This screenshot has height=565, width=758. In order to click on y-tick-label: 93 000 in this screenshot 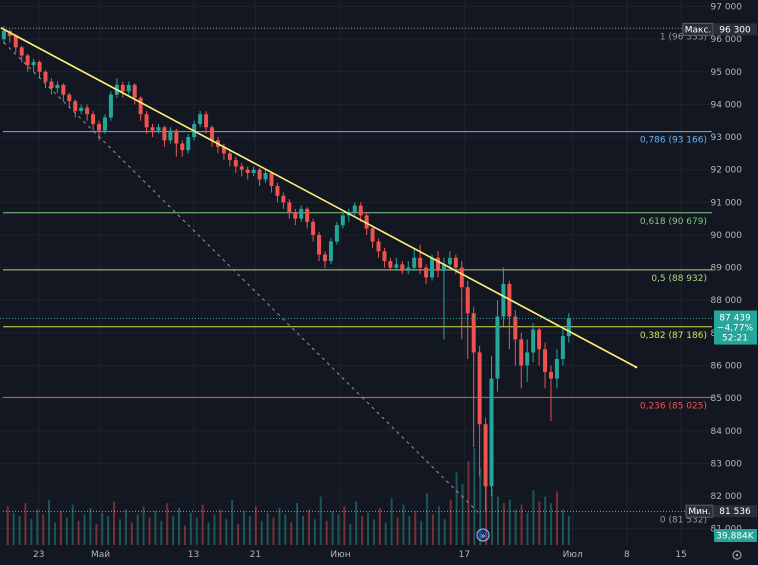, I will do `click(727, 138)`.